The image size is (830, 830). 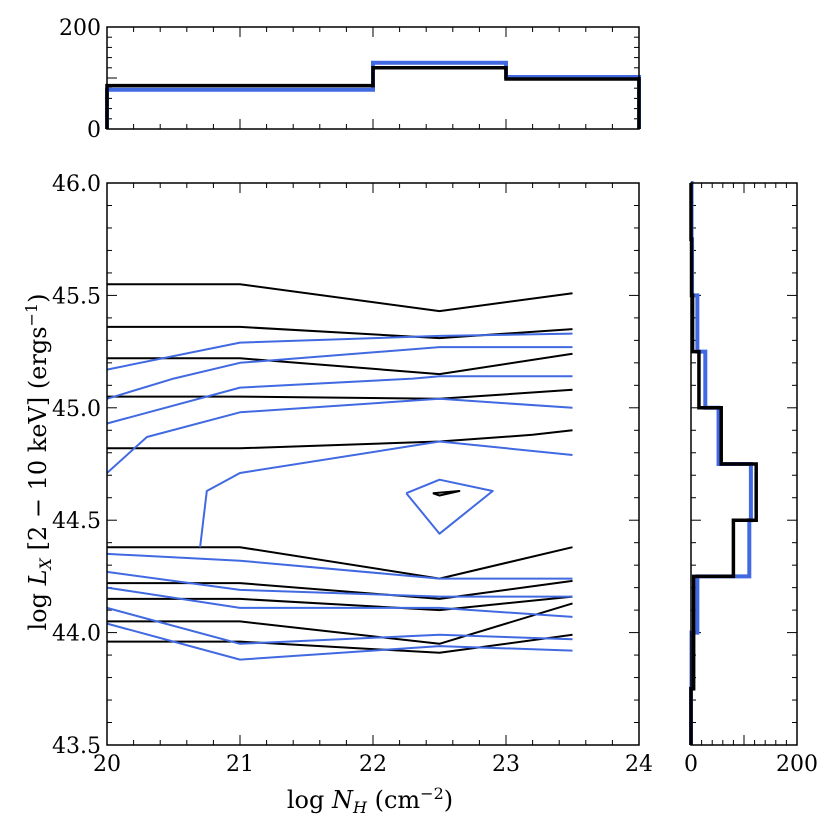 What do you see at coordinates (370, 800) in the screenshot?
I see `x-axis-label: log NH (cm−2)` at bounding box center [370, 800].